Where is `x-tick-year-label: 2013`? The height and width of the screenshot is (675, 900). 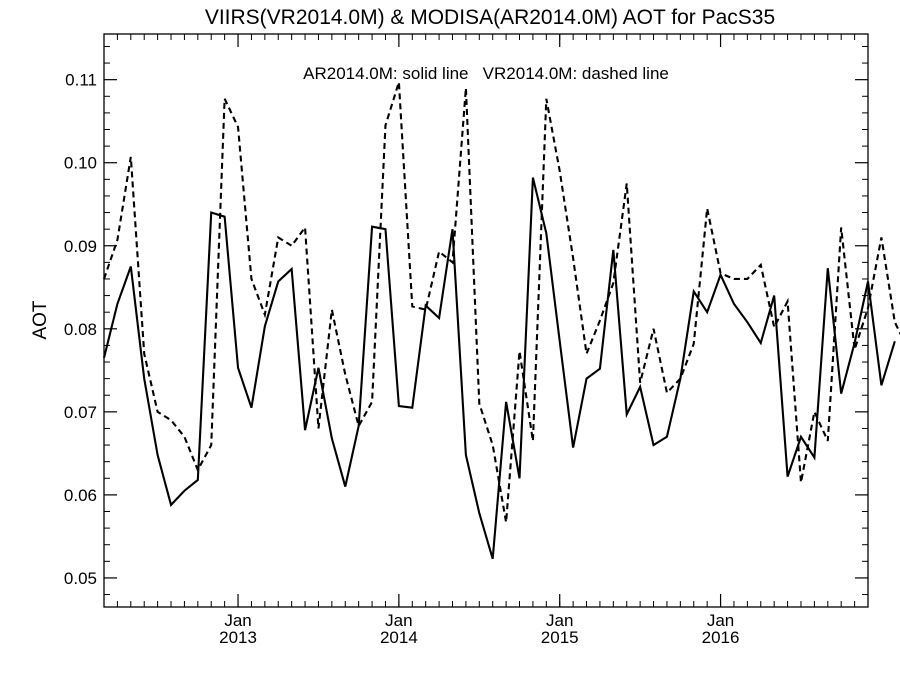
x-tick-year-label: 2013 is located at coordinates (238, 637).